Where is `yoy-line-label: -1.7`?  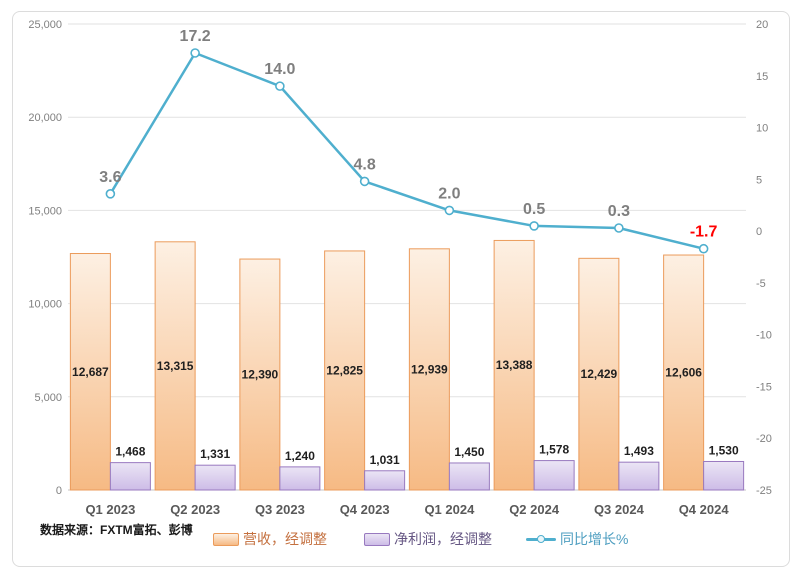
yoy-line-label: -1.7 is located at coordinates (704, 232).